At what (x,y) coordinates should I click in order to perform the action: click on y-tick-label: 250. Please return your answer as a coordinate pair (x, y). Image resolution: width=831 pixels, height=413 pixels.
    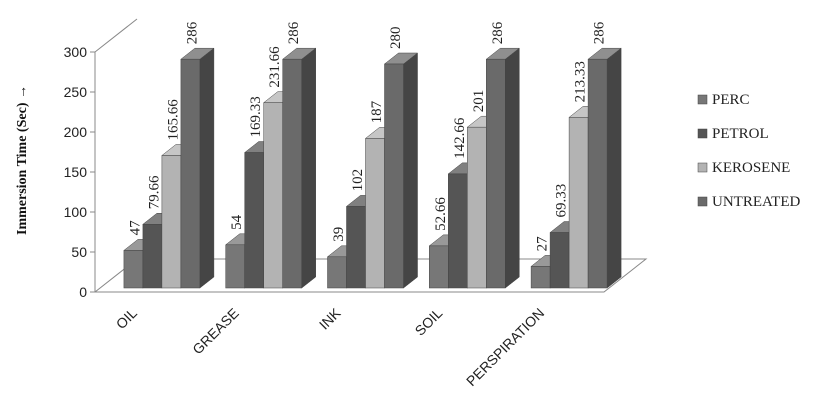
    Looking at the image, I should click on (76, 92).